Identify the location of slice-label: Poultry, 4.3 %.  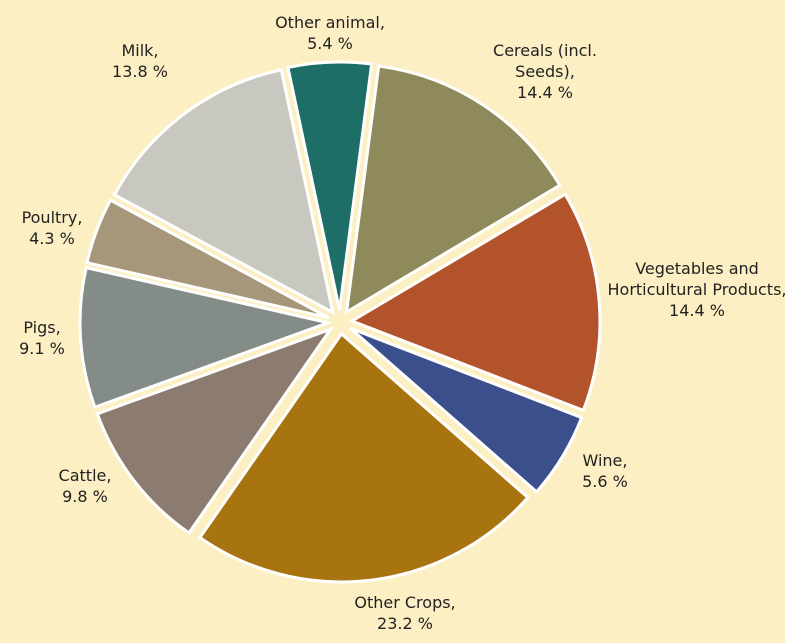
(52, 228).